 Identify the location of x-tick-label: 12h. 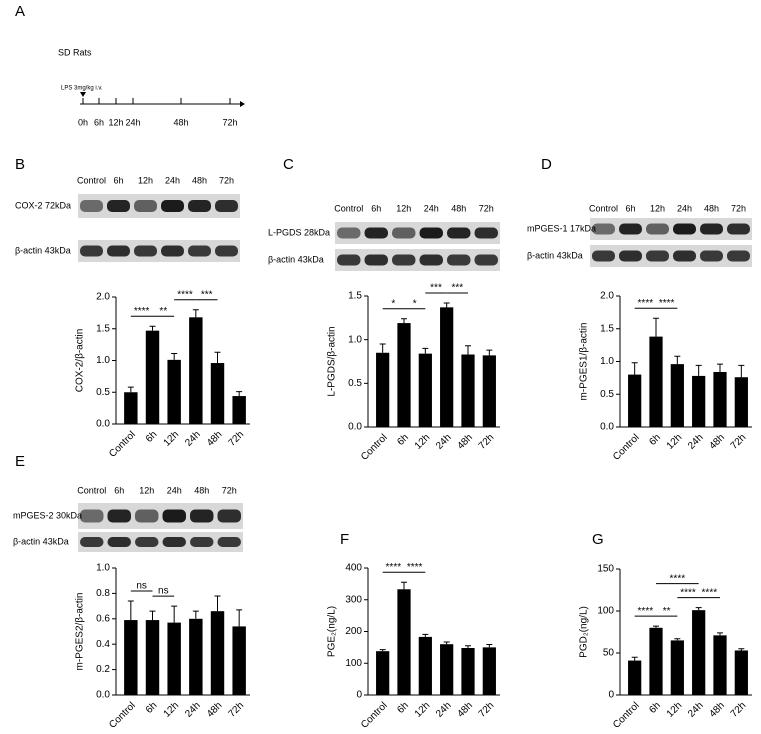
(172, 710).